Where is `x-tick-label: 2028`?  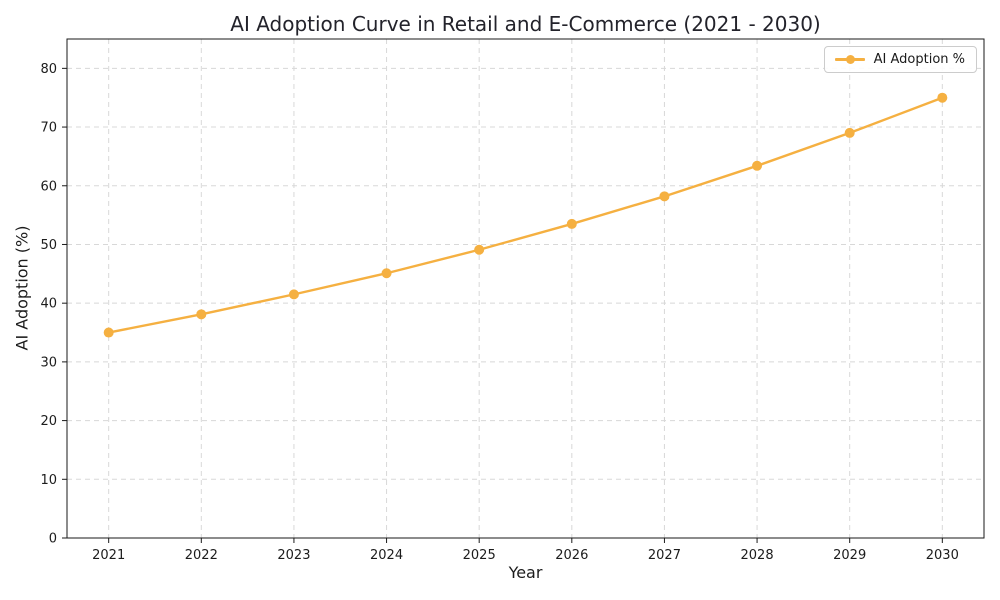 x-tick-label: 2028 is located at coordinates (757, 555).